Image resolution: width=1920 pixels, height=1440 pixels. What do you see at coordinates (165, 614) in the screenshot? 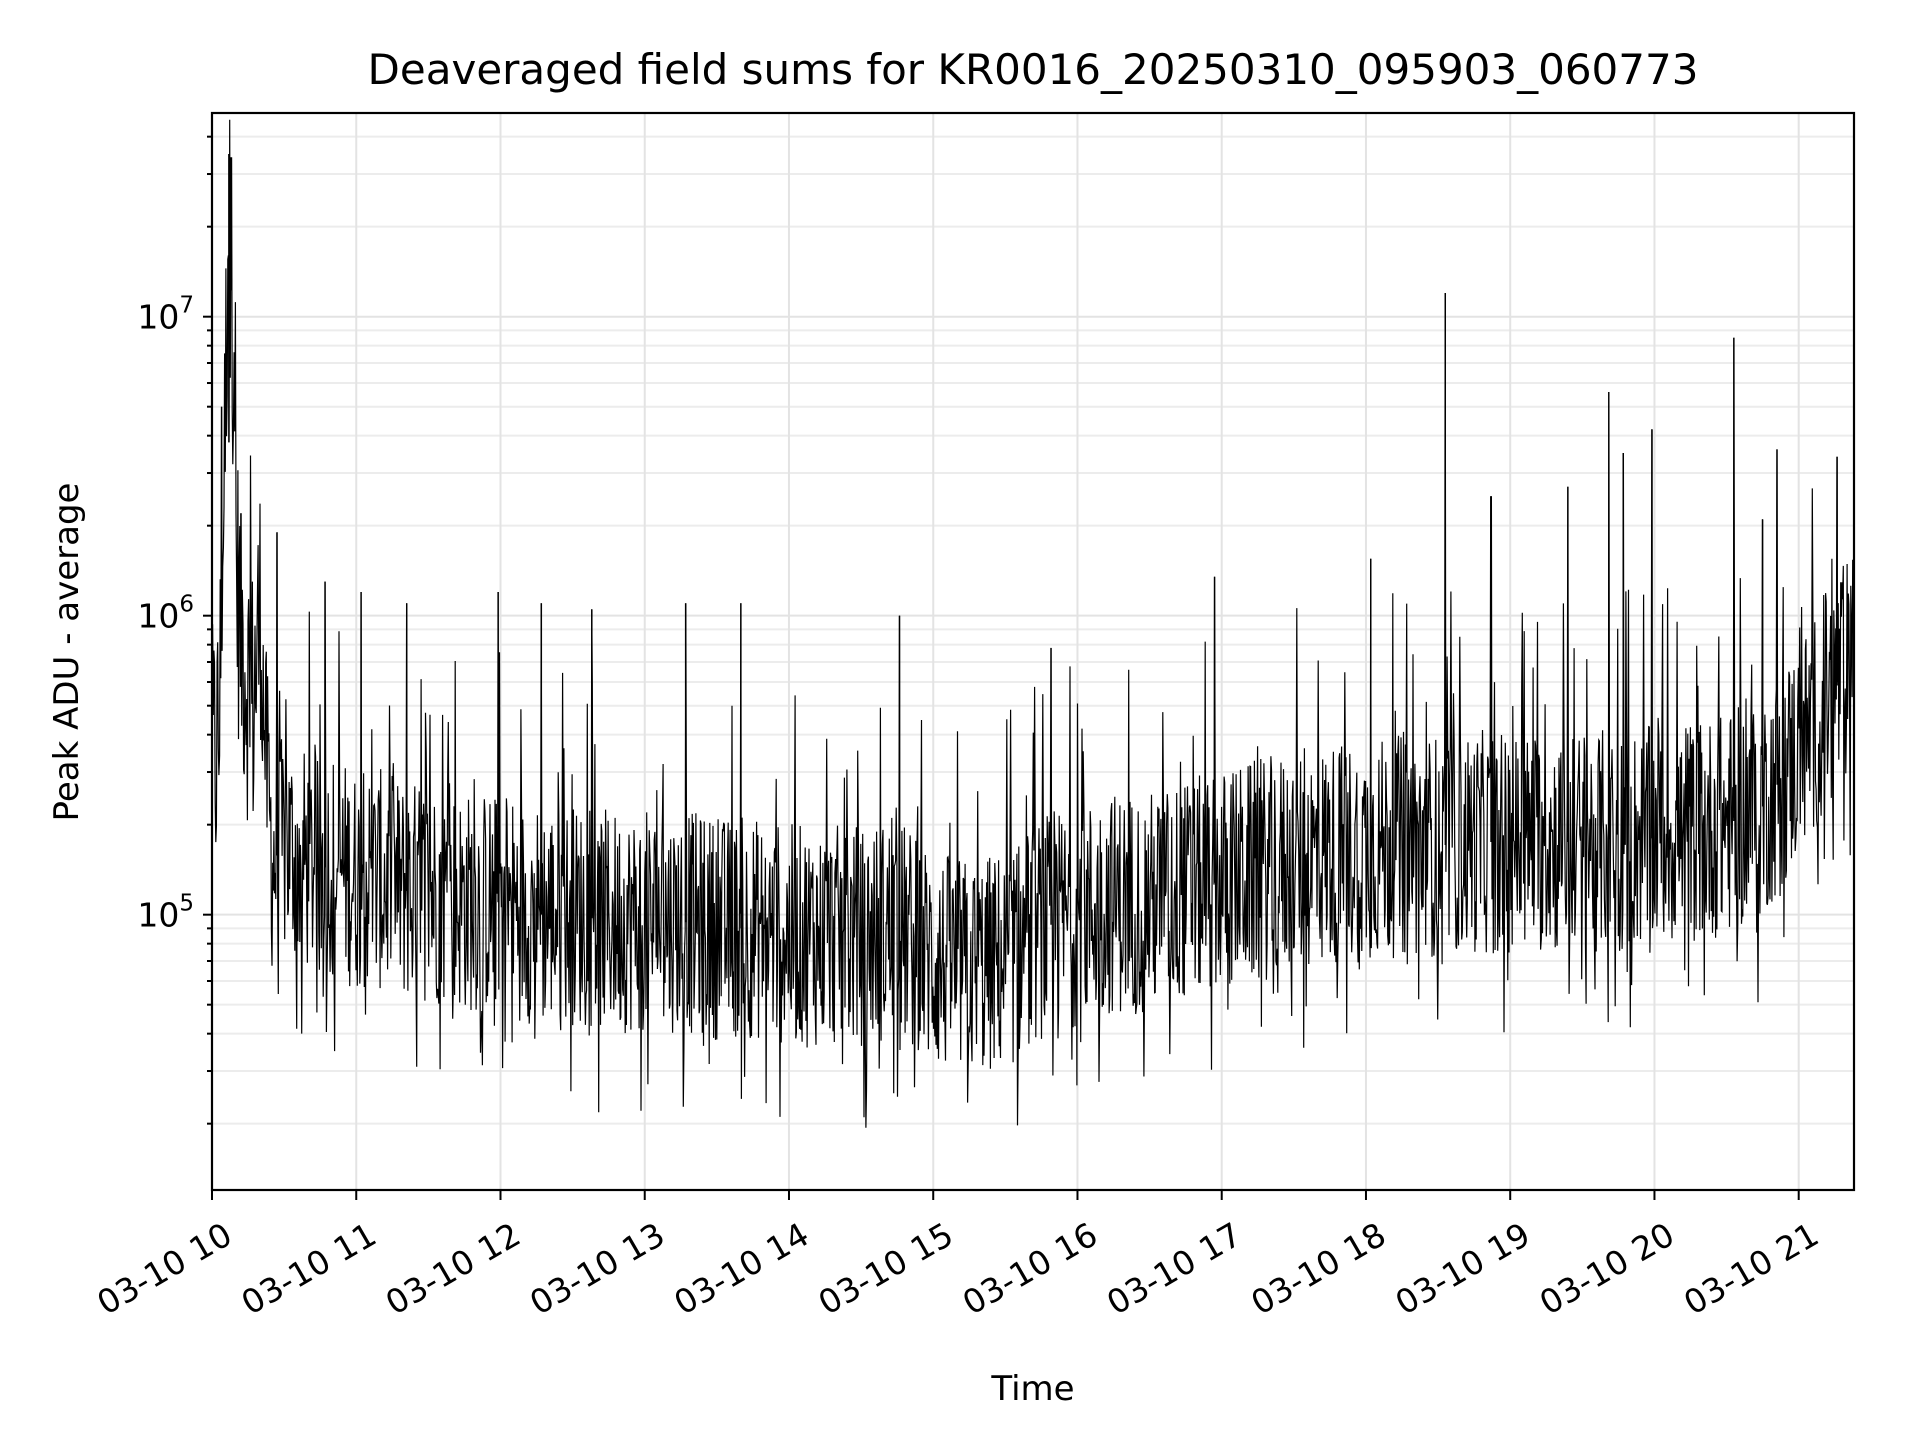
I see `y-tick-label: 10⁶` at bounding box center [165, 614].